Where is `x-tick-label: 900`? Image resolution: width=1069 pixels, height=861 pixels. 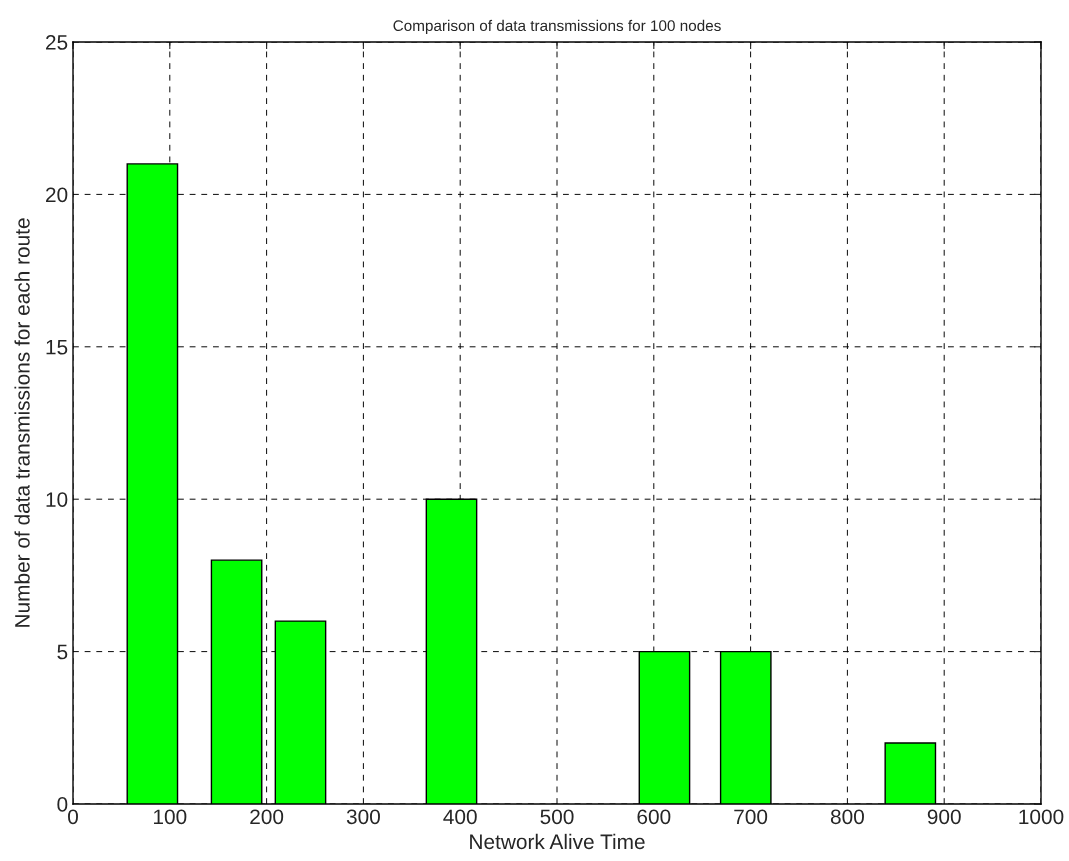 x-tick-label: 900 is located at coordinates (944, 817).